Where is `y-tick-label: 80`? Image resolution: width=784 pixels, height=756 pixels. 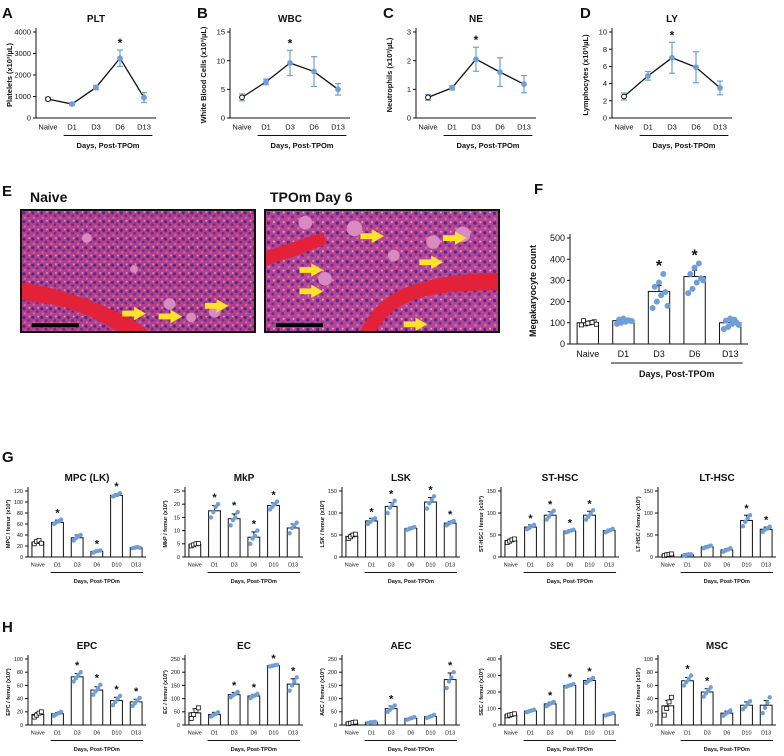 y-tick-label: 80 is located at coordinates (650, 673).